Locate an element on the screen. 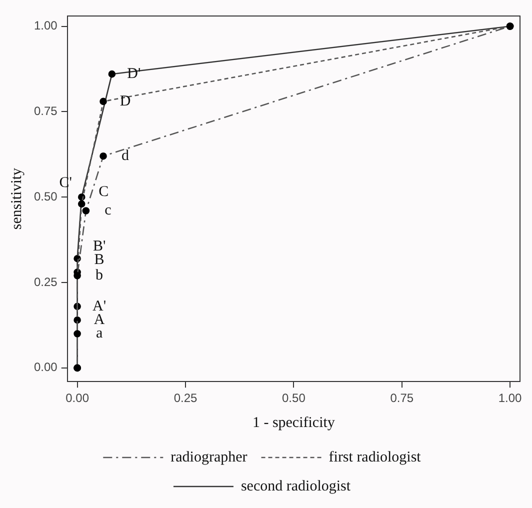  annotation: b is located at coordinates (100, 276).